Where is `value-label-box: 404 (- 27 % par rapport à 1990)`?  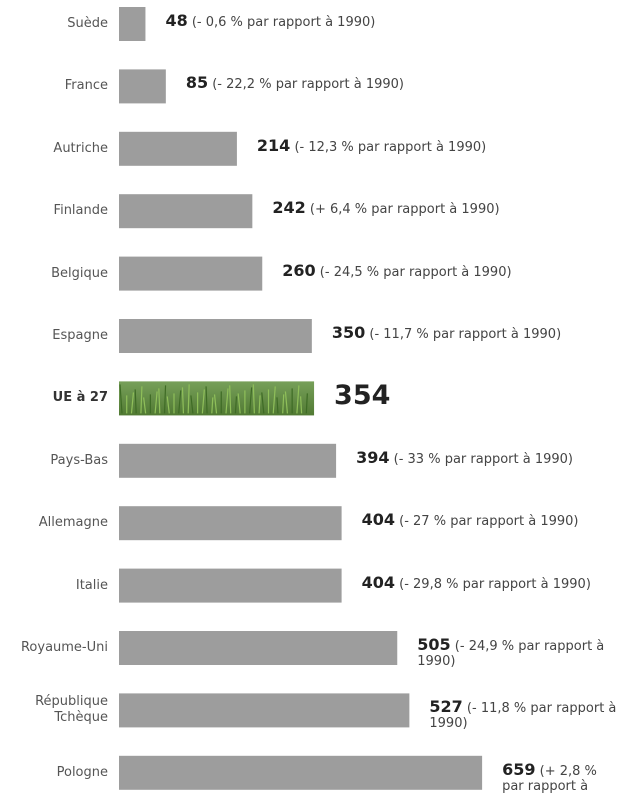 value-label-box: 404 (- 27 % par rapport à 1990) is located at coordinates (492, 520).